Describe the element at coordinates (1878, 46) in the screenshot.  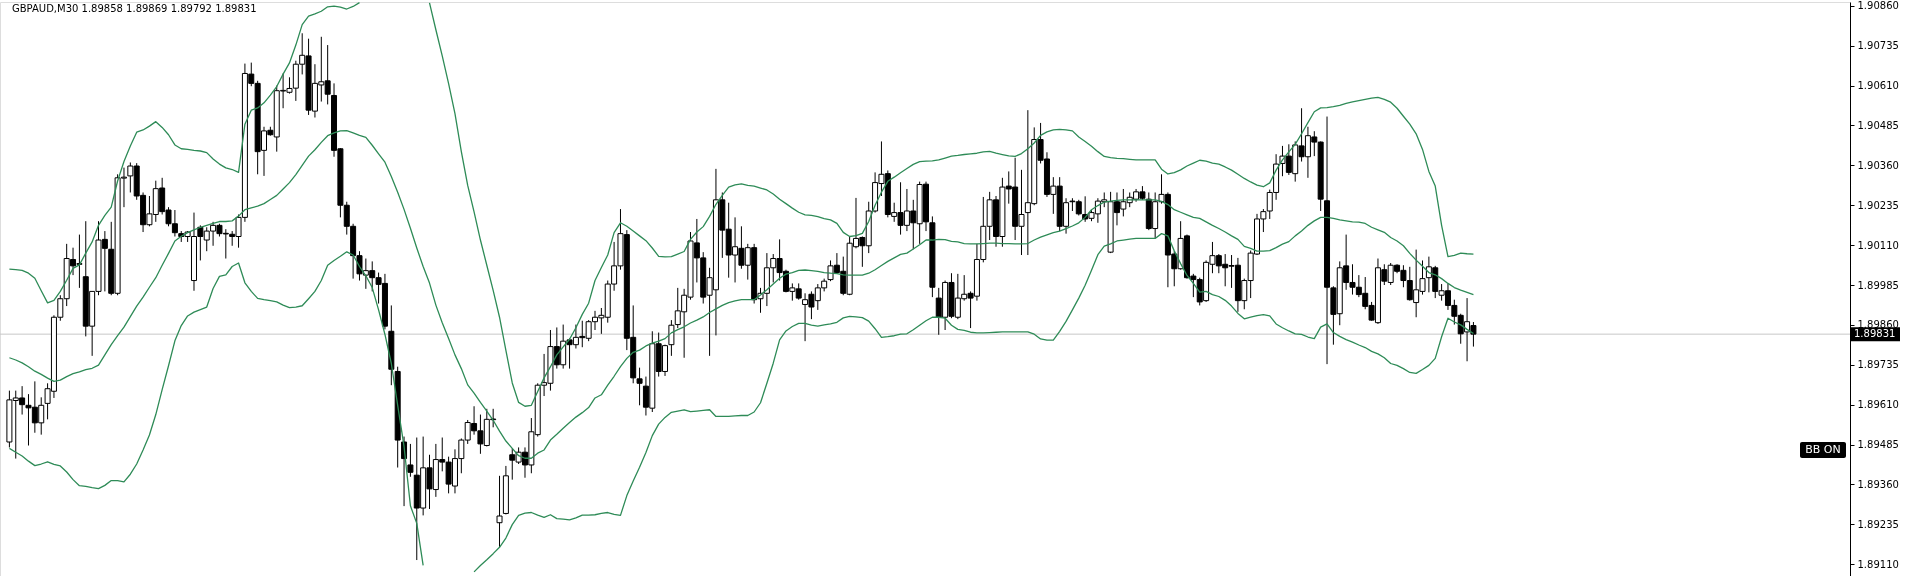
I see `y-tick-label: 1.90735` at that location.